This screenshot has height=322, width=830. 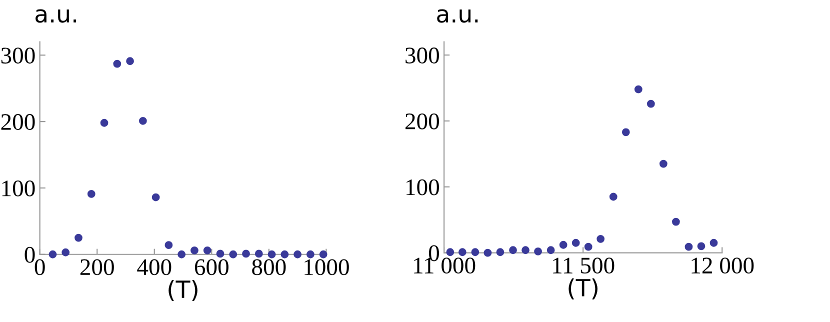 I want to click on y-tick-label: 0, so click(x=29, y=254).